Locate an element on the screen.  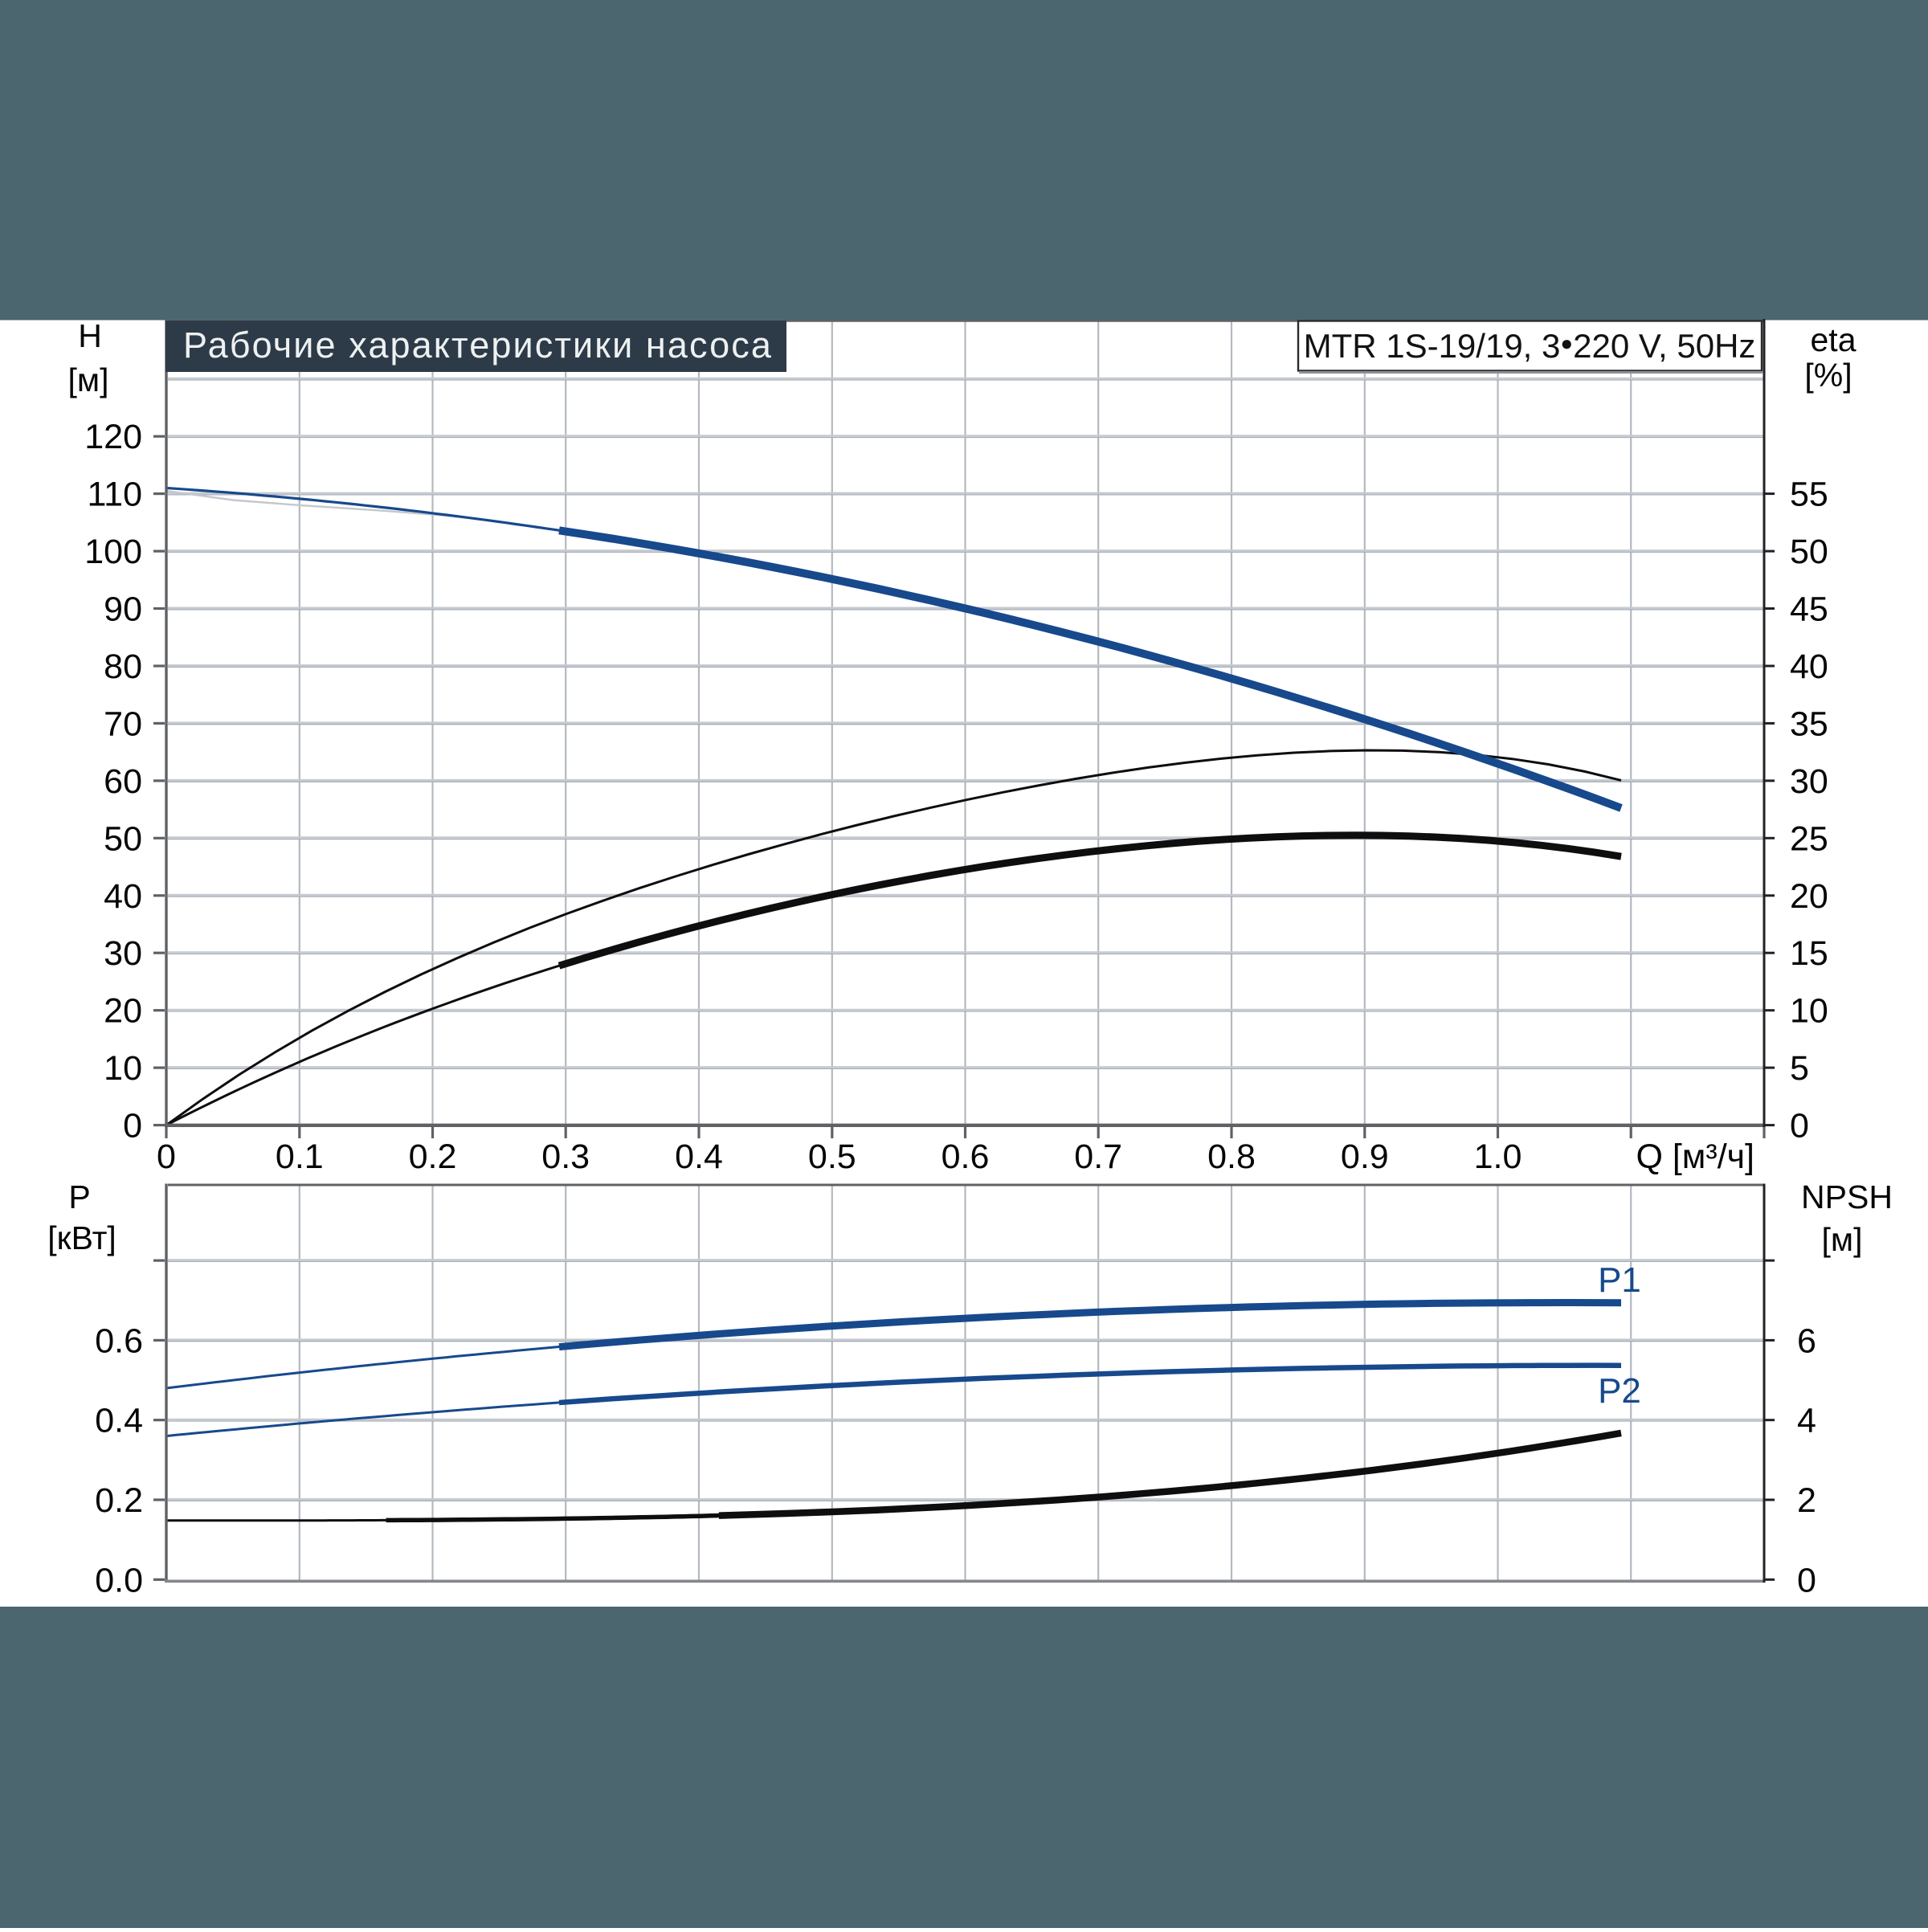
svg-text: 0.3 is located at coordinates (566, 1157).